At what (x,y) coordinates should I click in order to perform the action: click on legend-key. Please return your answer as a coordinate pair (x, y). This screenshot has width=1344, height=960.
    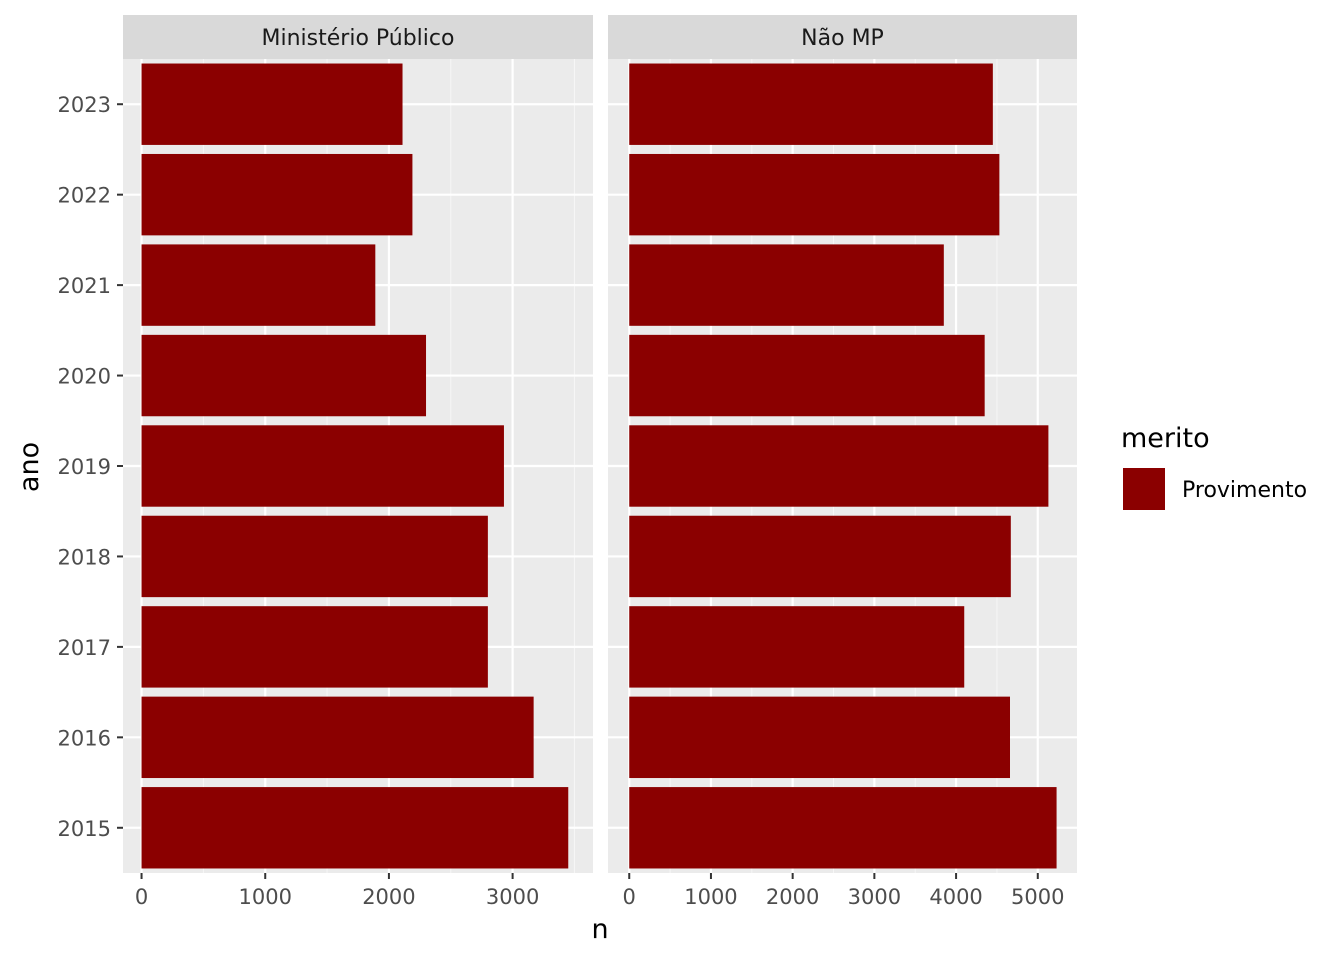
    Looking at the image, I should click on (1144, 489).